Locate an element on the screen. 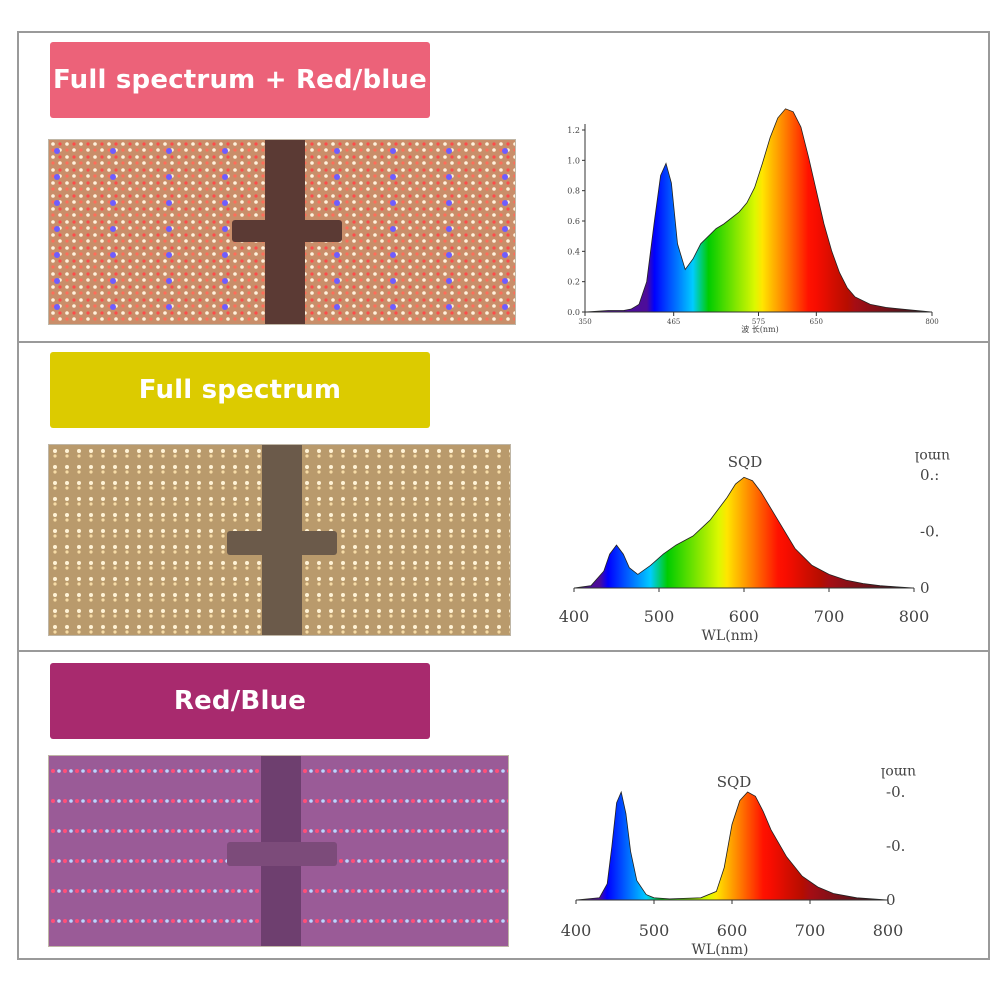  led-panel-red-blue-image is located at coordinates (278, 851).